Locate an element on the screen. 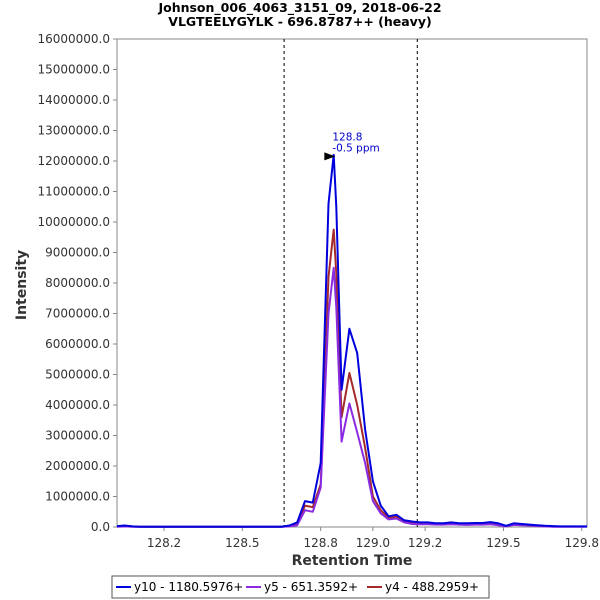 Image resolution: width=600 pixels, height=600 pixels. x-axis: 128.2 128.5 128.8 129.0 129.2 129.5 129.8 is located at coordinates (373, 538).